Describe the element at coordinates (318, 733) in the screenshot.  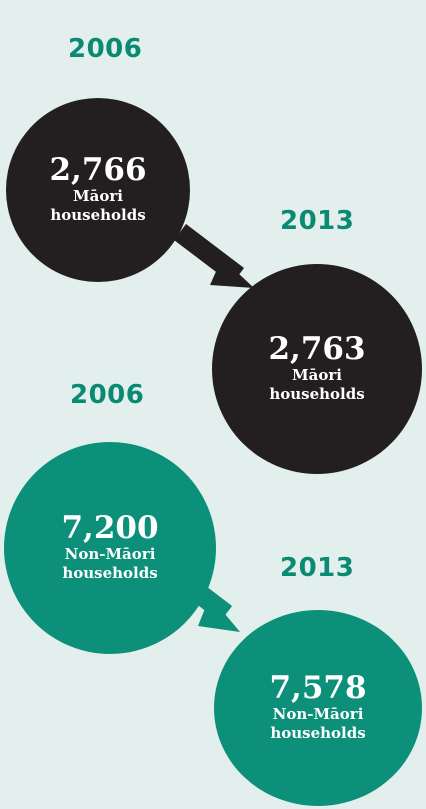
I see `non-maori-2013-label-2: households` at that location.